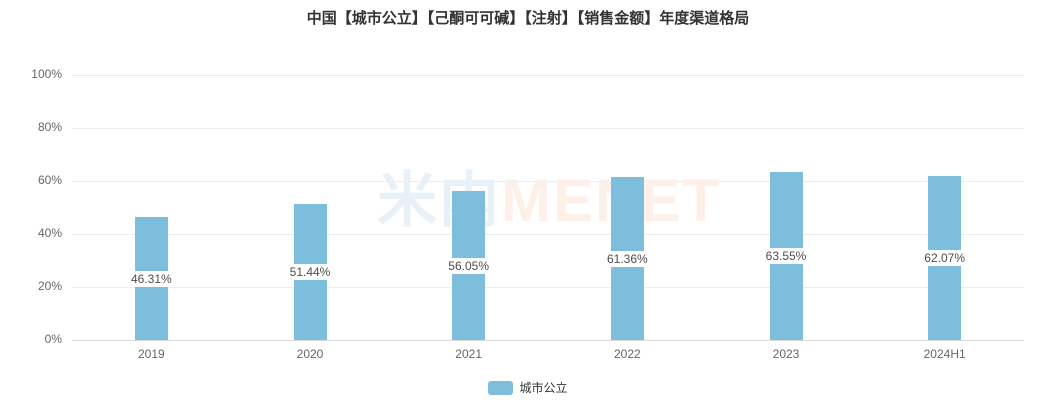  Describe the element at coordinates (49, 286) in the screenshot. I see `y-axis-label: 20%` at that location.